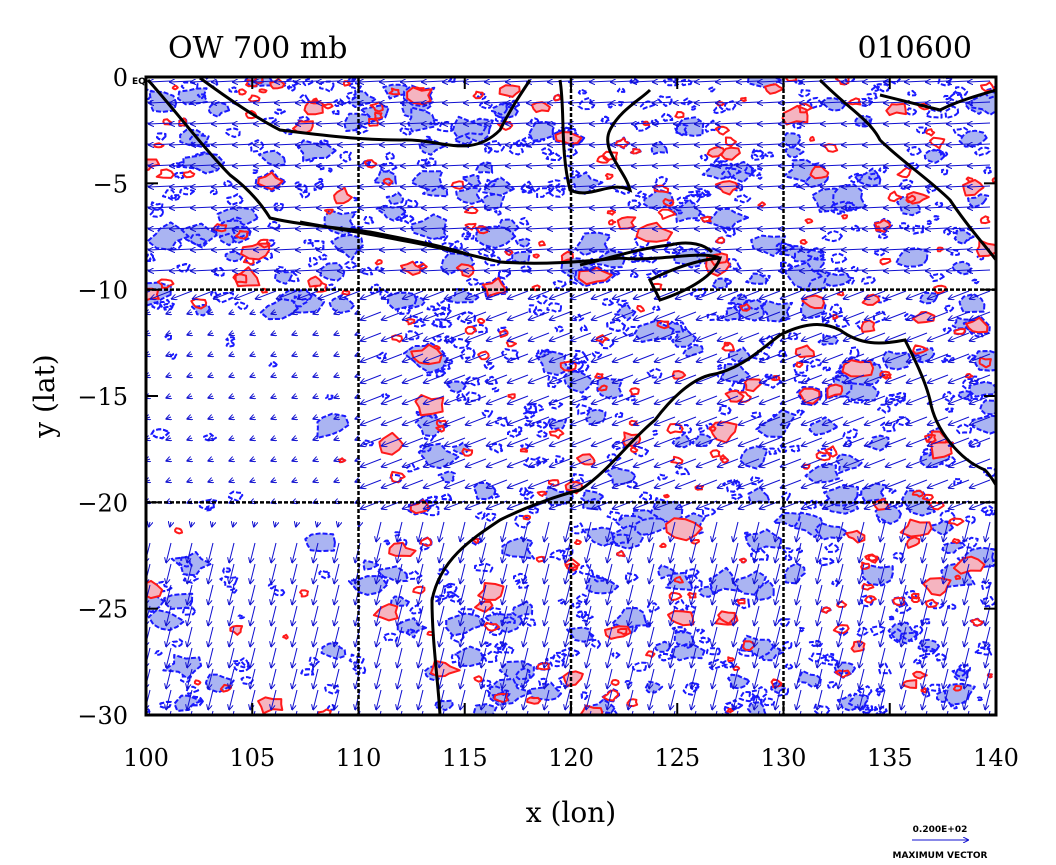  What do you see at coordinates (102, 397) in the screenshot?
I see `y-tick-label: −15` at bounding box center [102, 397].